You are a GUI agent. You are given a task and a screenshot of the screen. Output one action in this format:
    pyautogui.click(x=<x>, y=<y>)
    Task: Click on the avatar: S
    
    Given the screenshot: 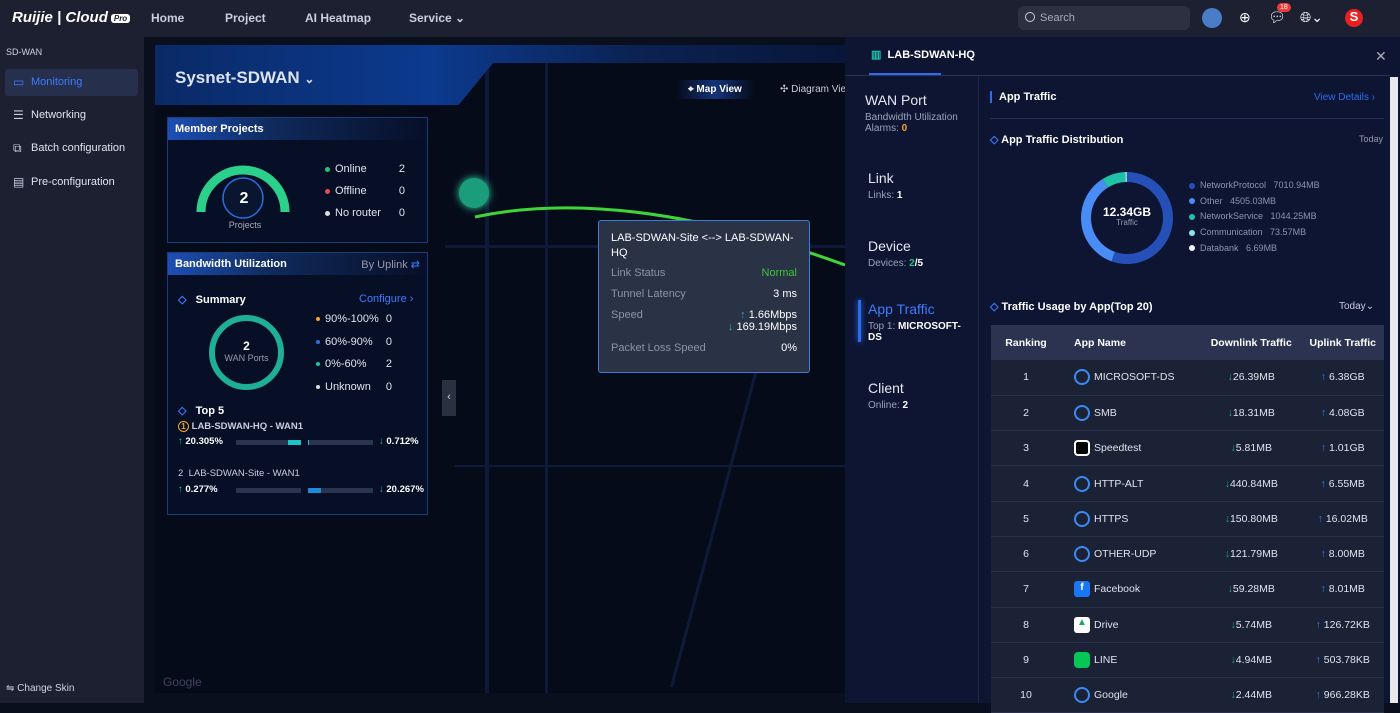 What is the action you would take?
    pyautogui.click(x=1354, y=18)
    